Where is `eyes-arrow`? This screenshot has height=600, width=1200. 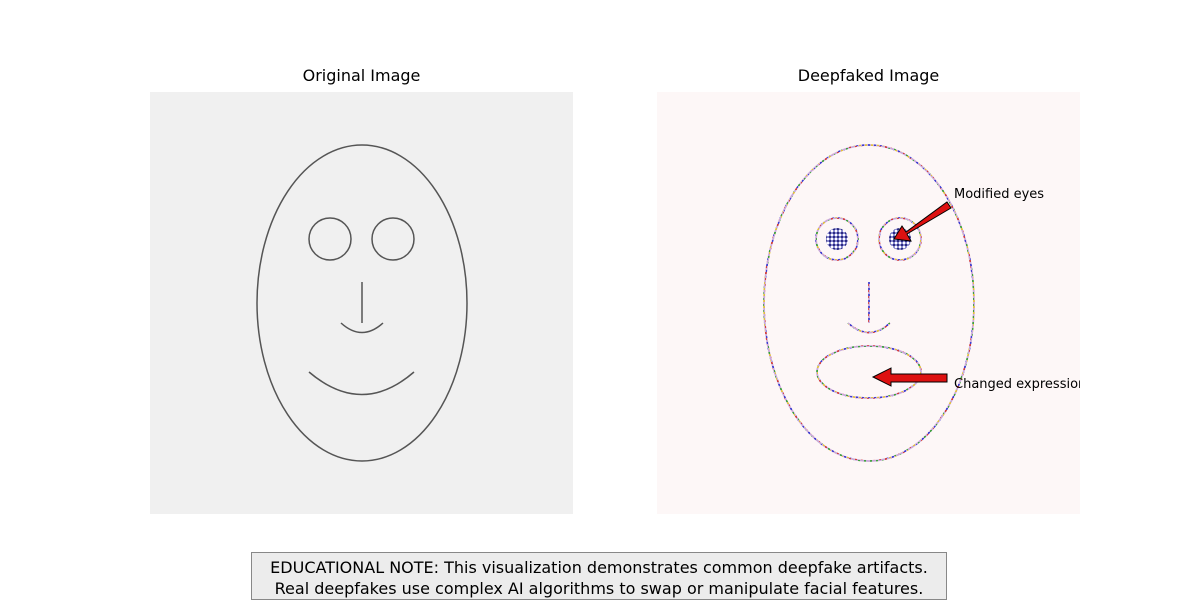 eyes-arrow is located at coordinates (922, 221).